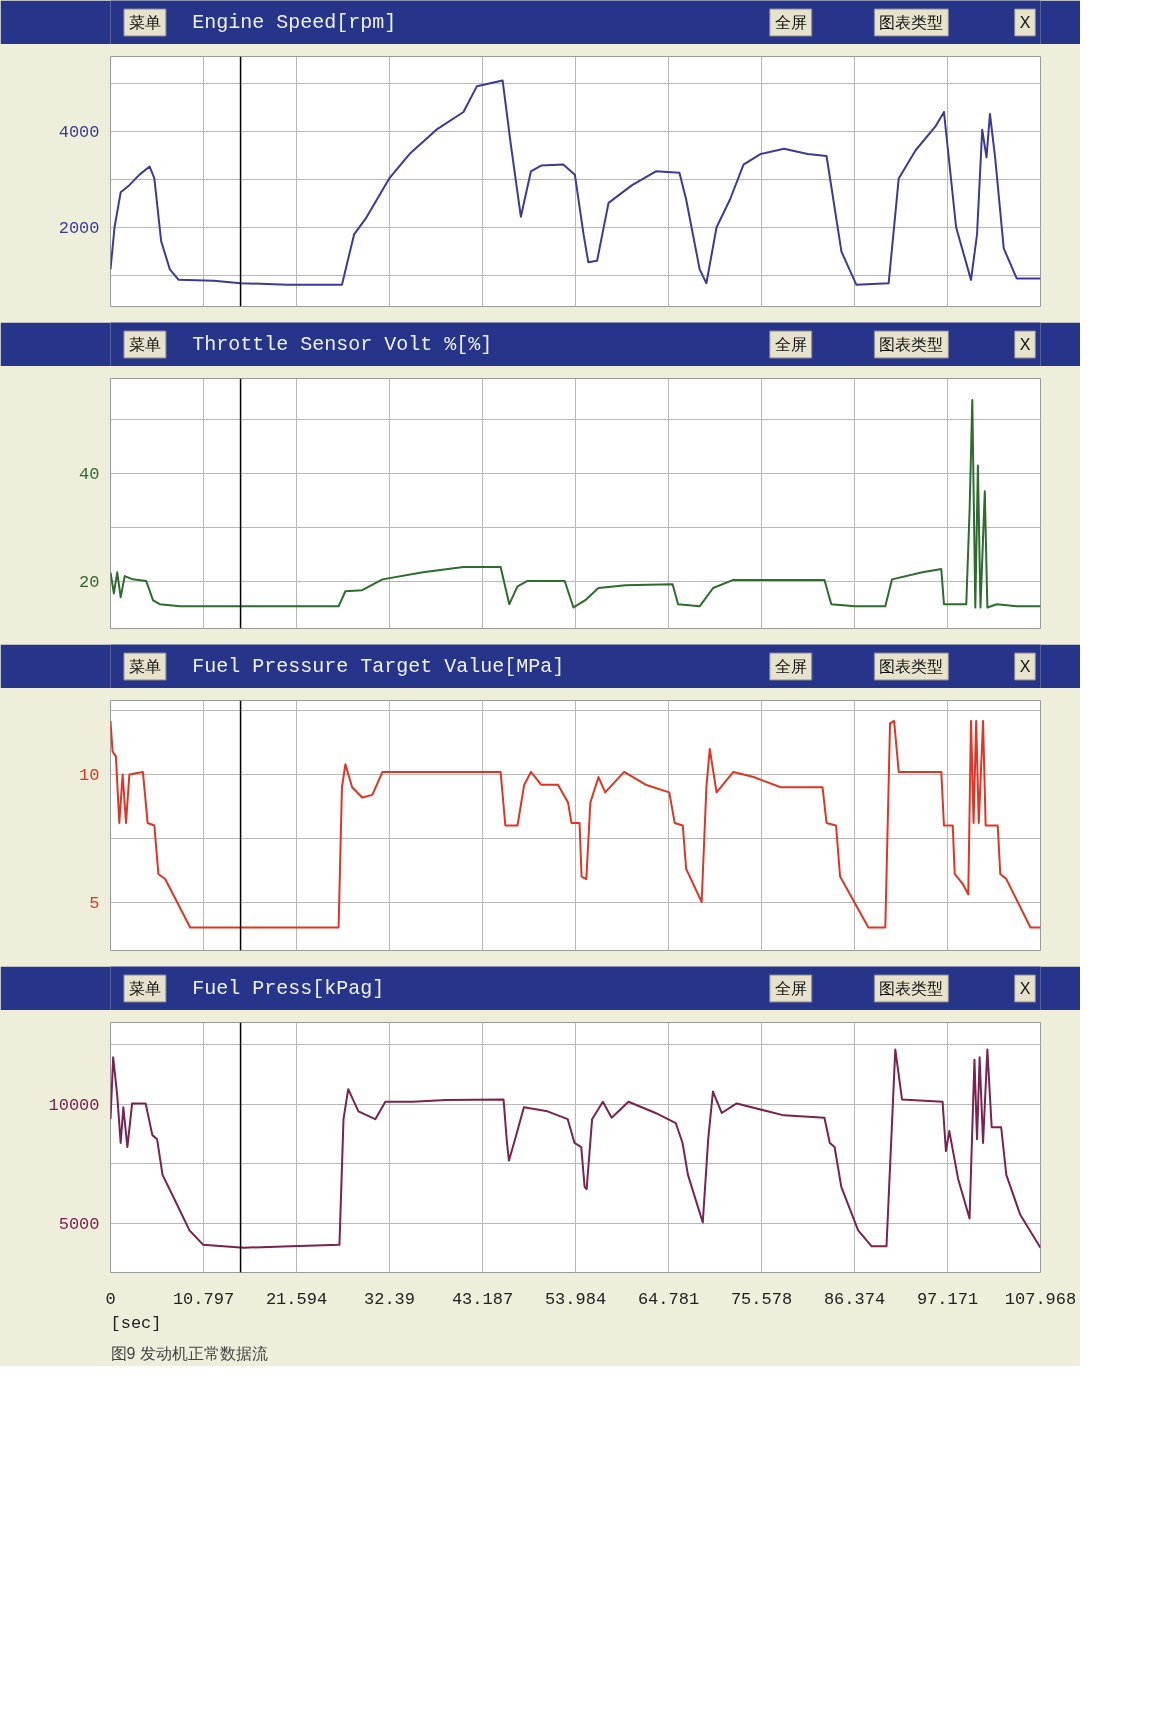 The height and width of the screenshot is (1713, 1156). Describe the element at coordinates (89, 775) in the screenshot. I see `y-tick-label: 10` at that location.